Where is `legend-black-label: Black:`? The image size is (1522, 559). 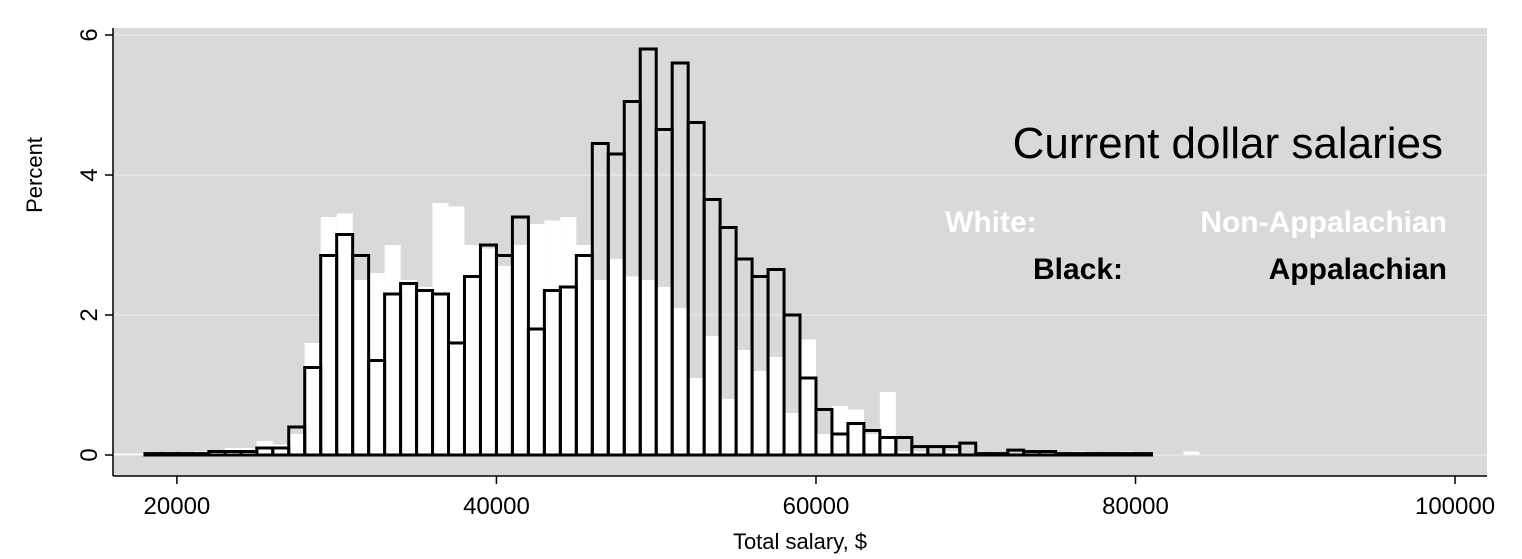
legend-black-label: Black: is located at coordinates (1078, 269).